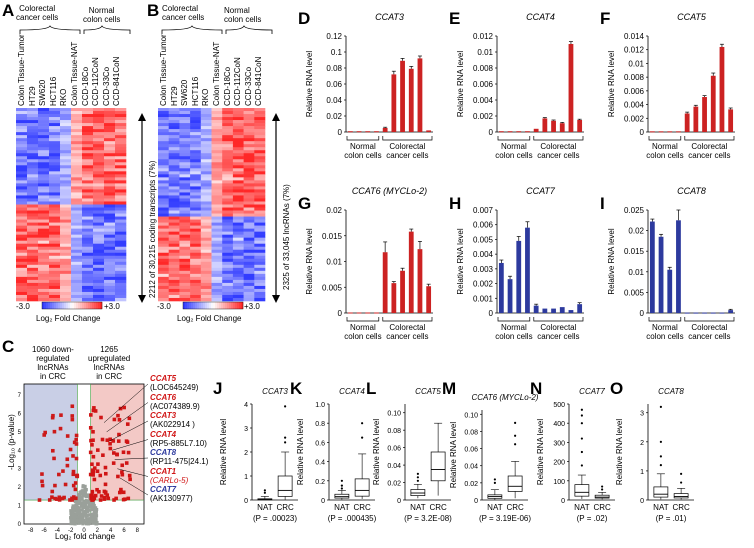 Image resolution: width=754 pixels, height=548 pixels. What do you see at coordinates (394, 449) in the screenshot?
I see `box-plot-l-tick-label: 0.06` at bounding box center [394, 449].